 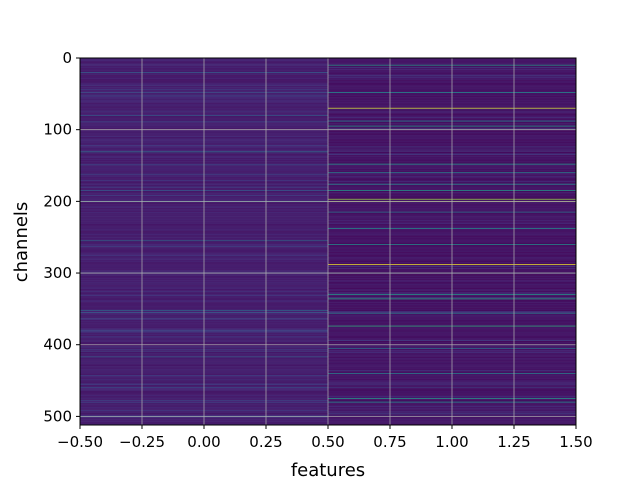 I want to click on y-tick-label: 500, so click(x=57, y=416).